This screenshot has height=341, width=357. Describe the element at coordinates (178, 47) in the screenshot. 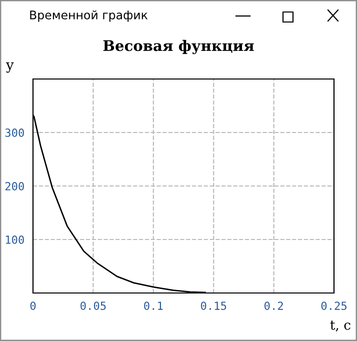

I see `chart-title: Весовая функция` at that location.